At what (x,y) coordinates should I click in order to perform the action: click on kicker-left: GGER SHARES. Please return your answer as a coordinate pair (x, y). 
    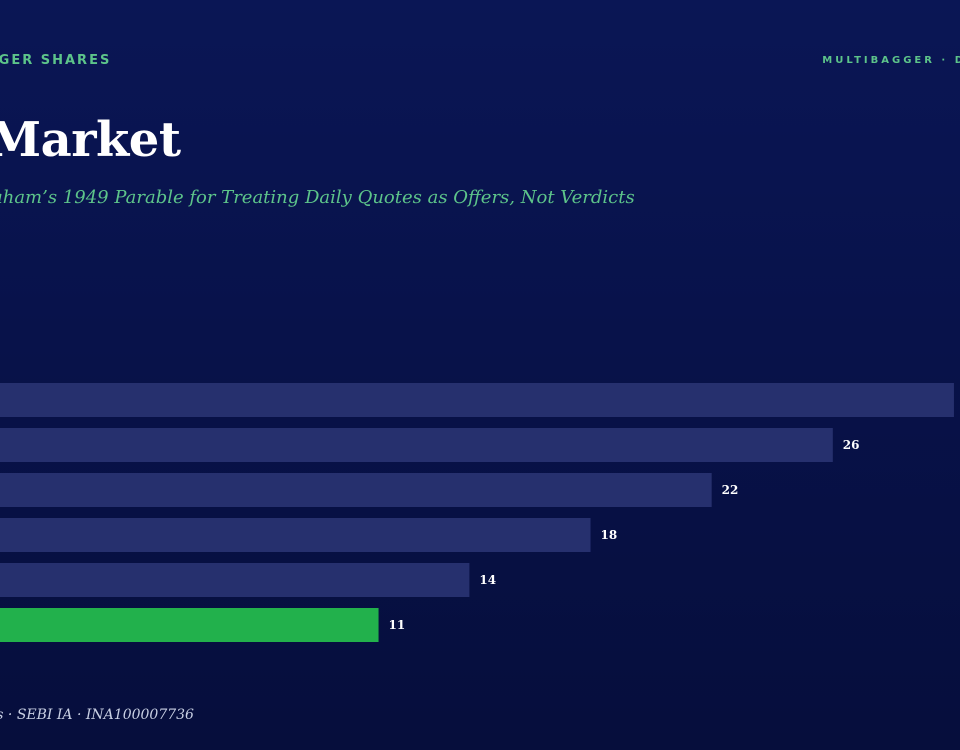
    Looking at the image, I should click on (56, 60).